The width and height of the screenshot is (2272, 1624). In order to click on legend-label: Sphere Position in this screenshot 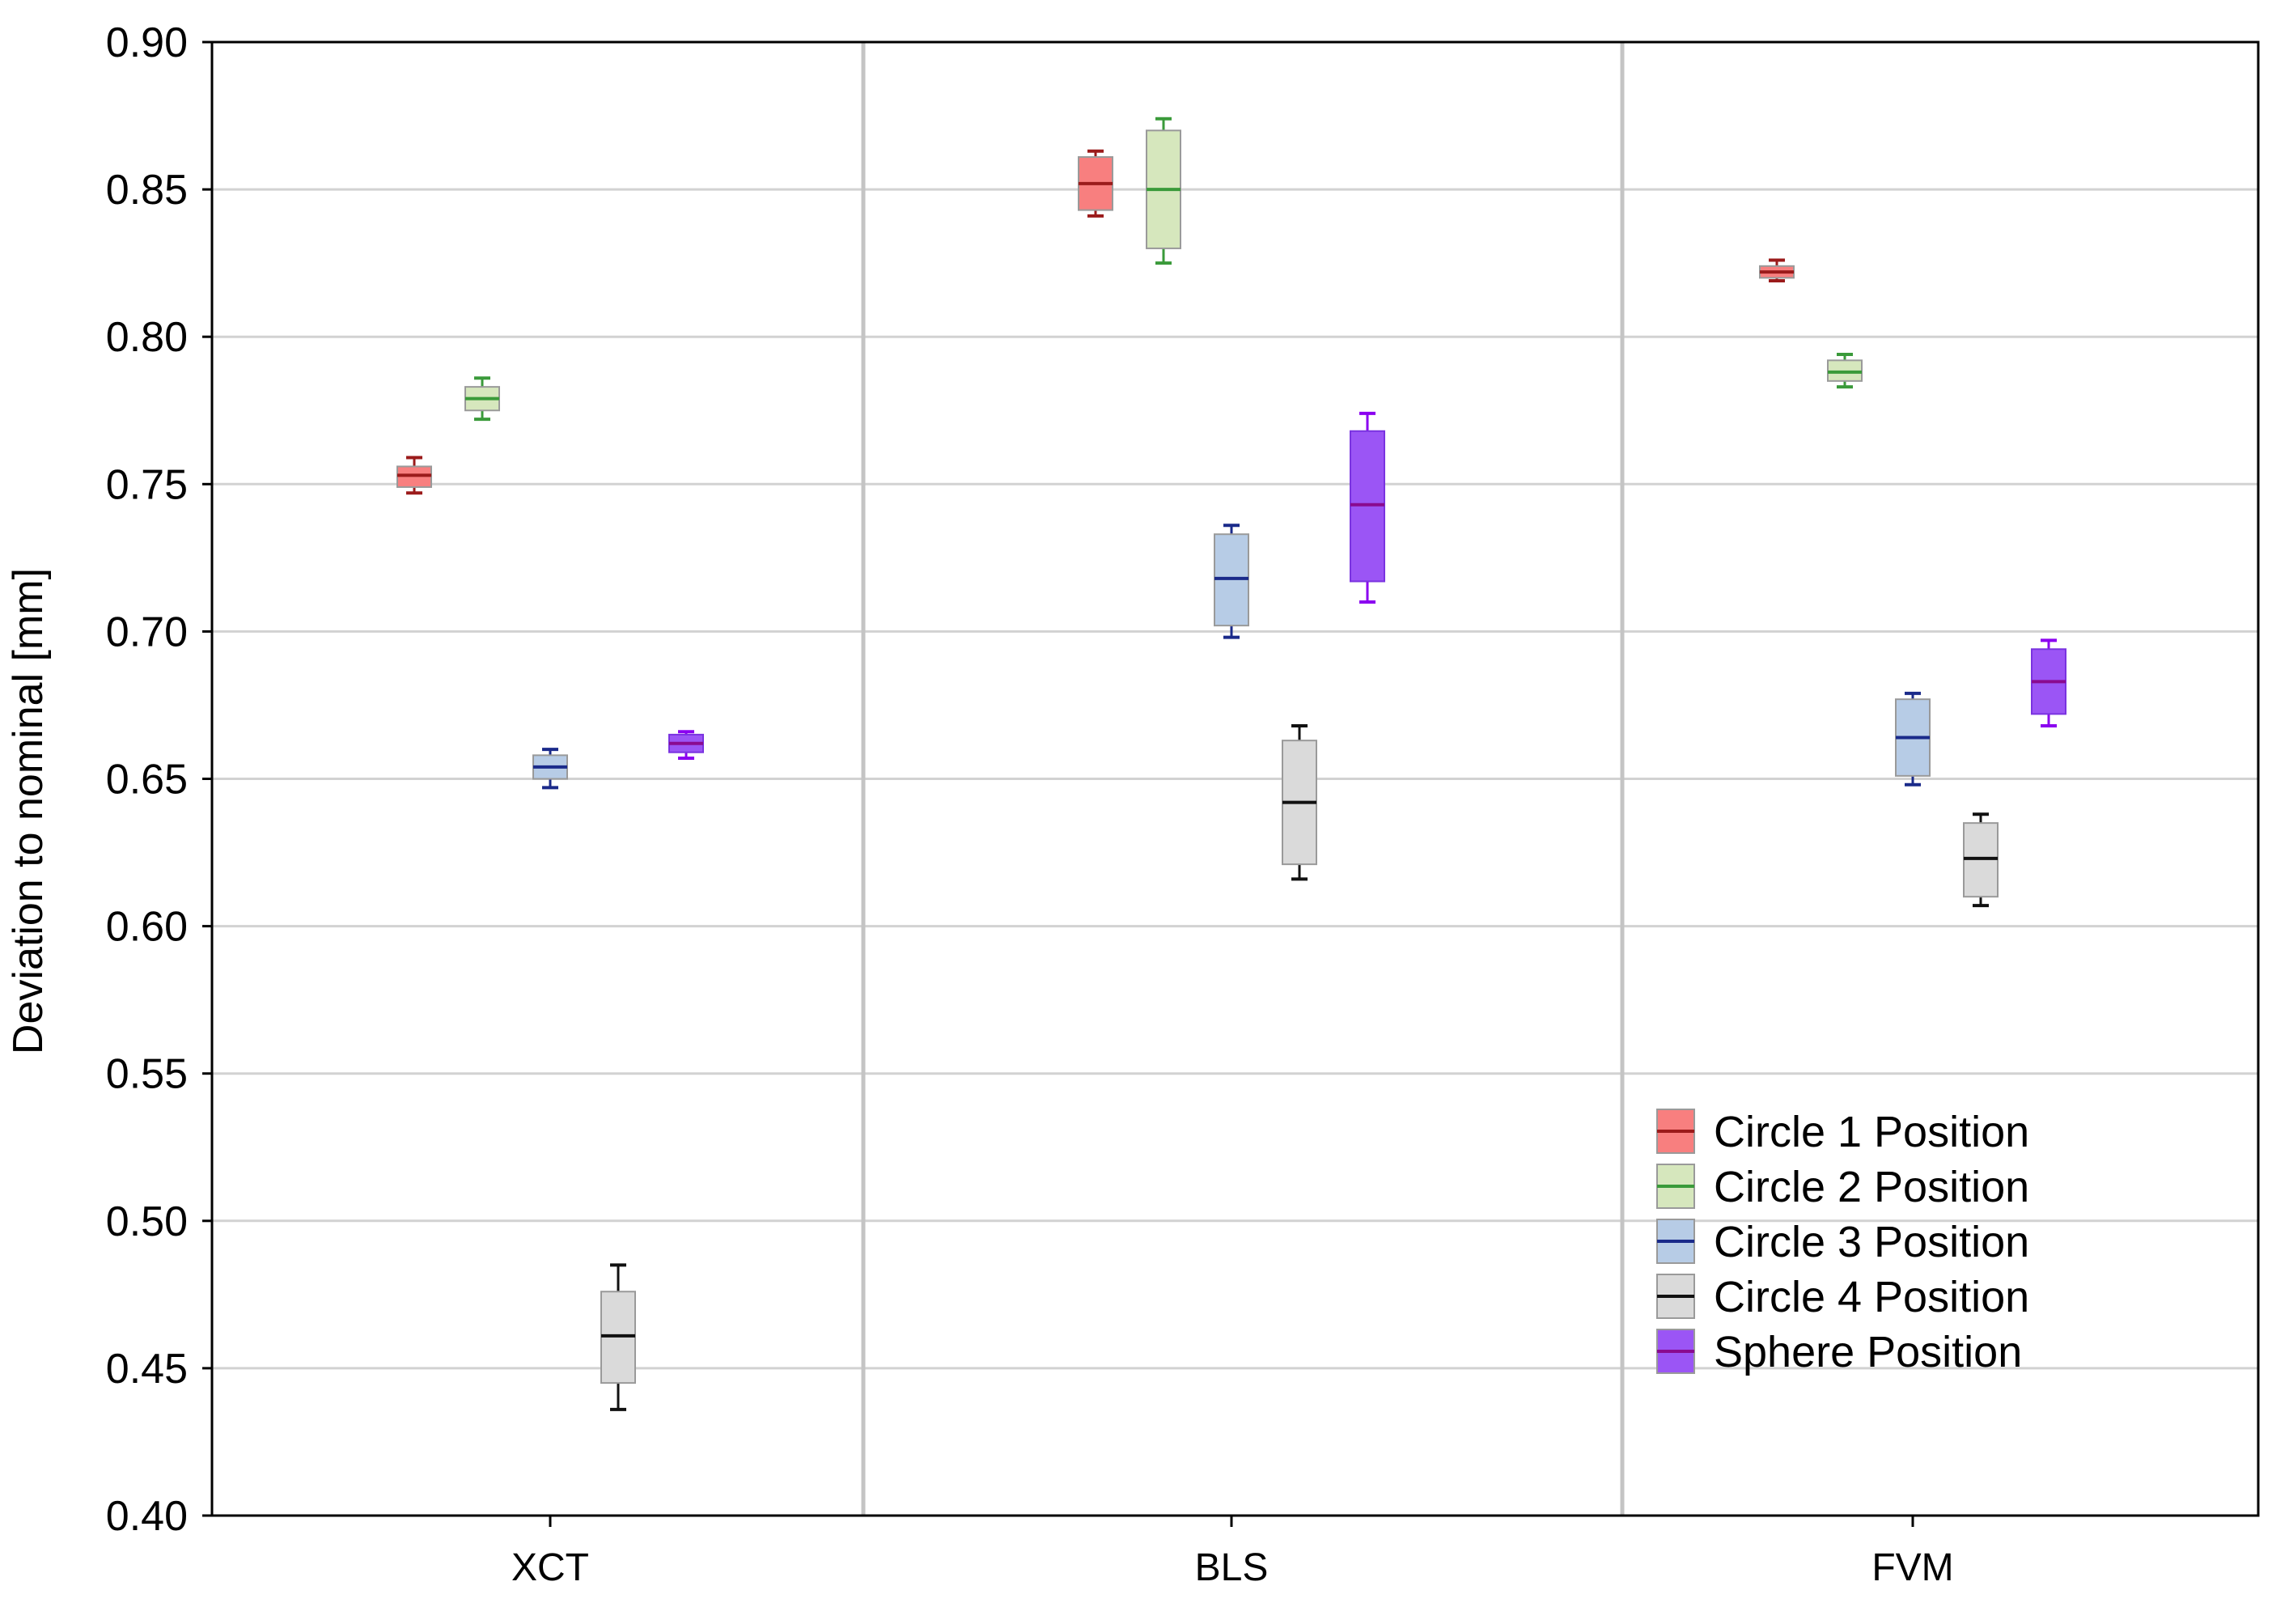, I will do `click(1868, 1352)`.